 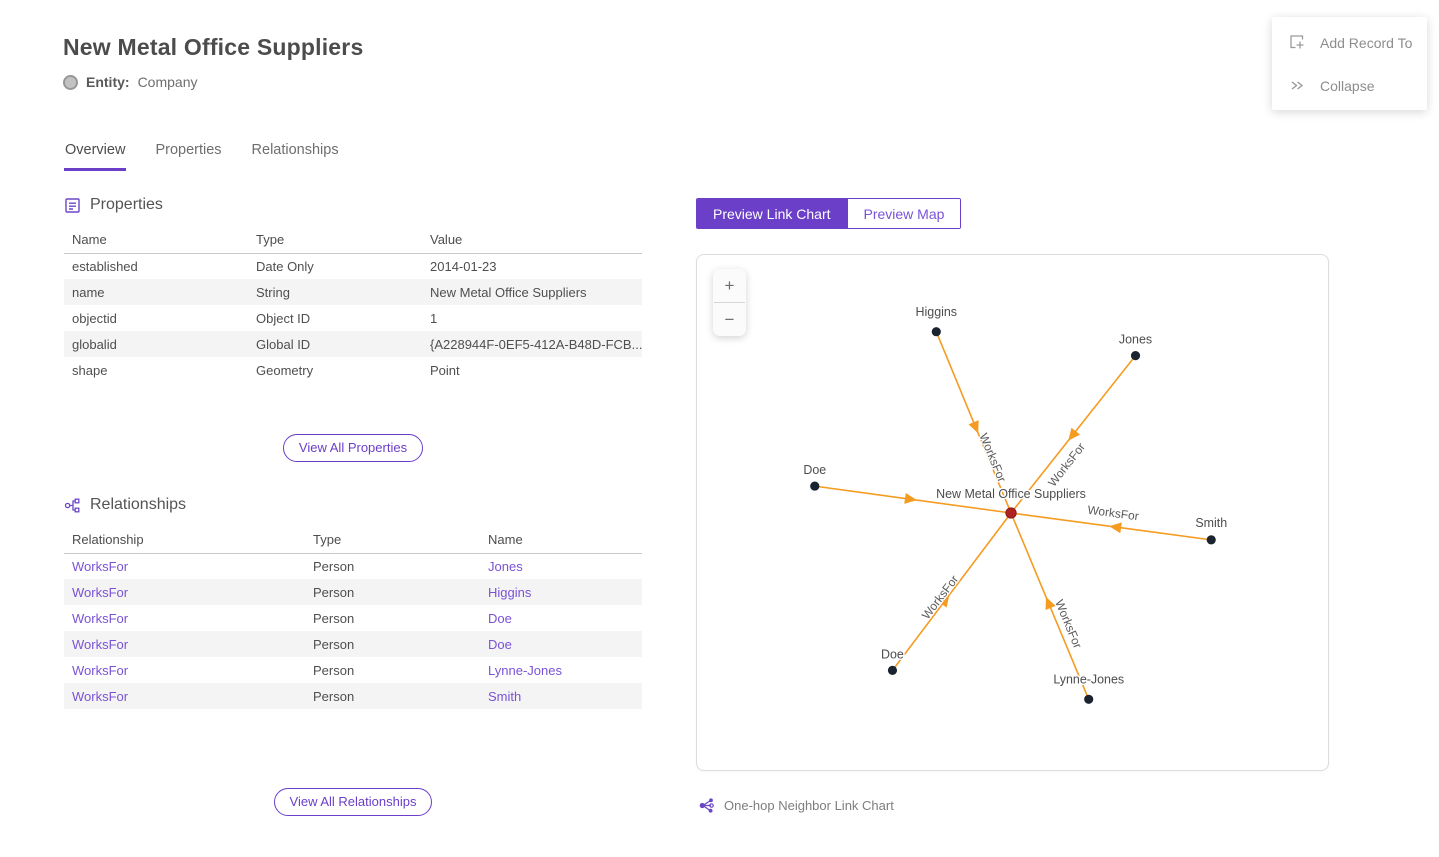 I want to click on entity-type-dot-icon, so click(x=70, y=82).